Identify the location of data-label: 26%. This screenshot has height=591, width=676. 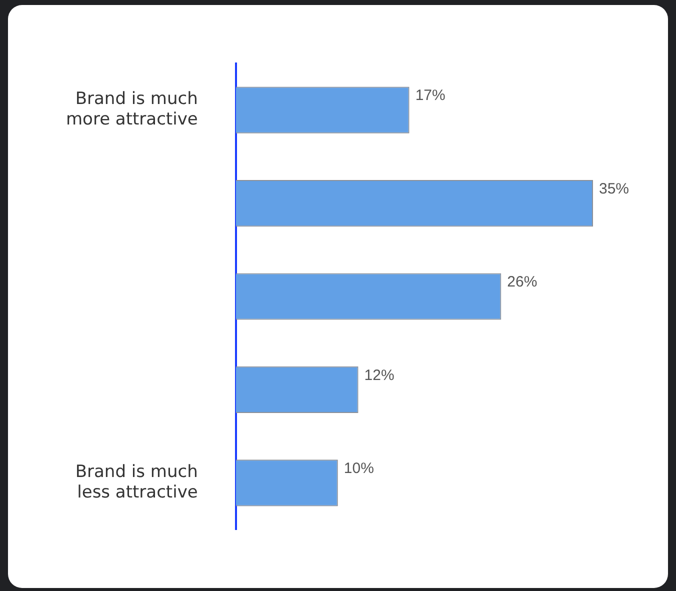
(522, 282).